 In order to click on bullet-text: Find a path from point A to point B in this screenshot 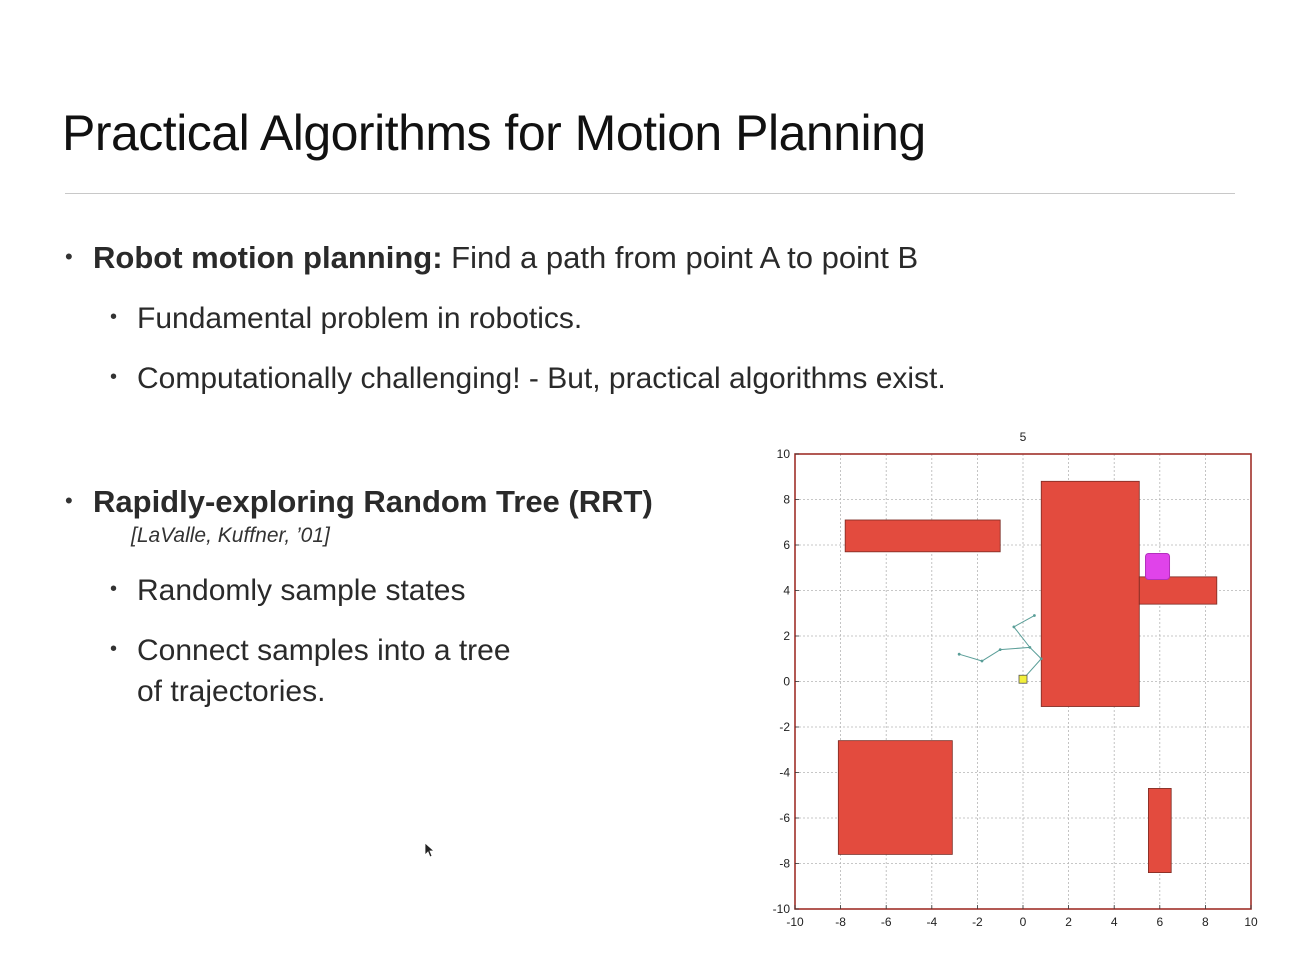, I will do `click(680, 257)`.